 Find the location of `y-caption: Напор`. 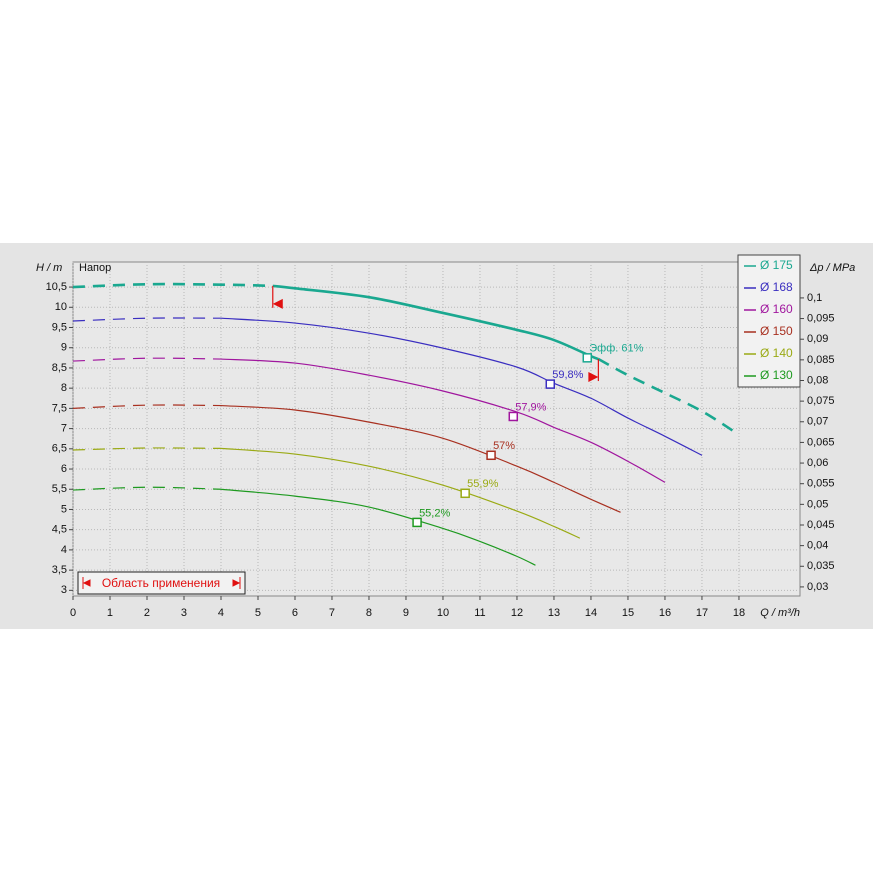

y-caption: Напор is located at coordinates (95, 268).